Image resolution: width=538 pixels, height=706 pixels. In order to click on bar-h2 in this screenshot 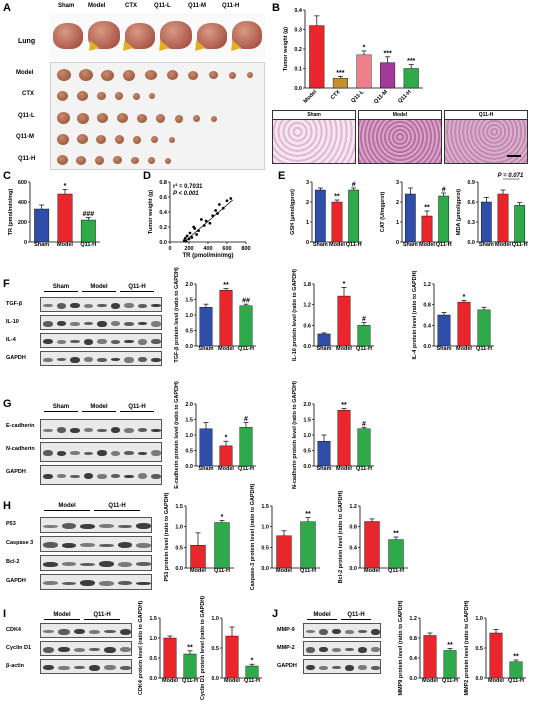, I will do `click(308, 545)`.